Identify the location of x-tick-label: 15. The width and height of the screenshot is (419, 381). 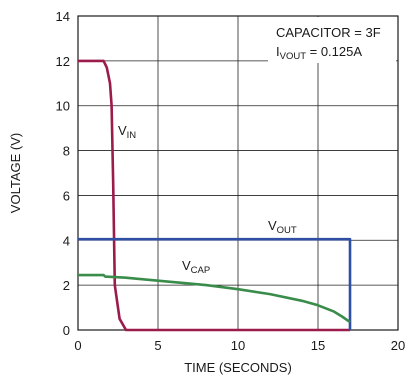
(318, 345).